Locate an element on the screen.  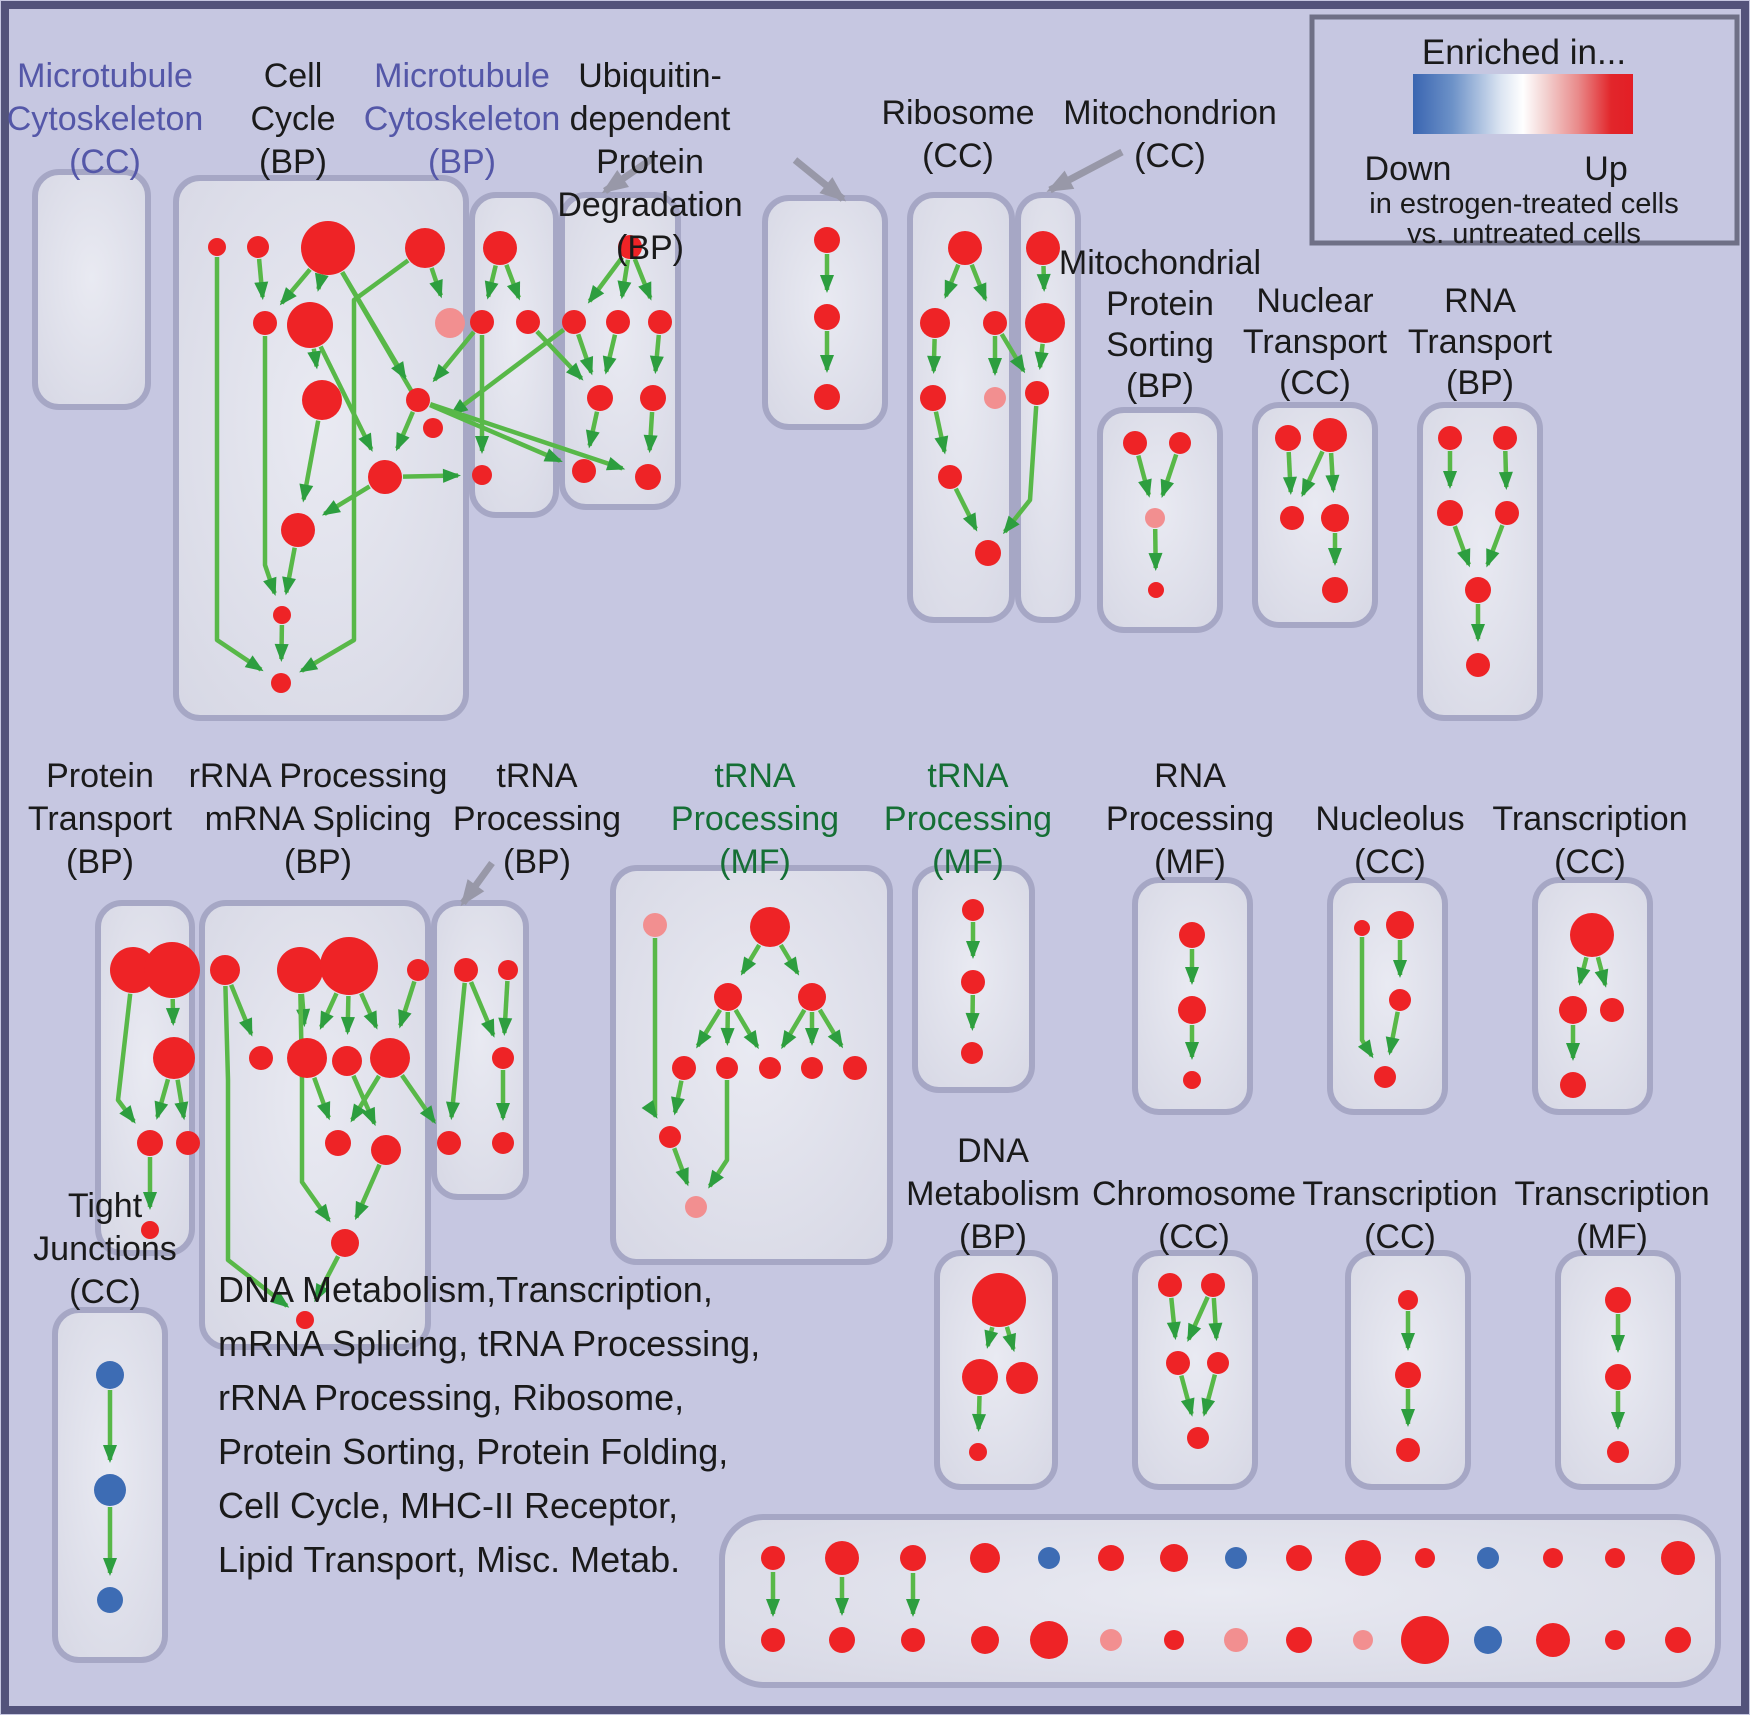
go-term-node-q2 is located at coordinates (1505, 438).